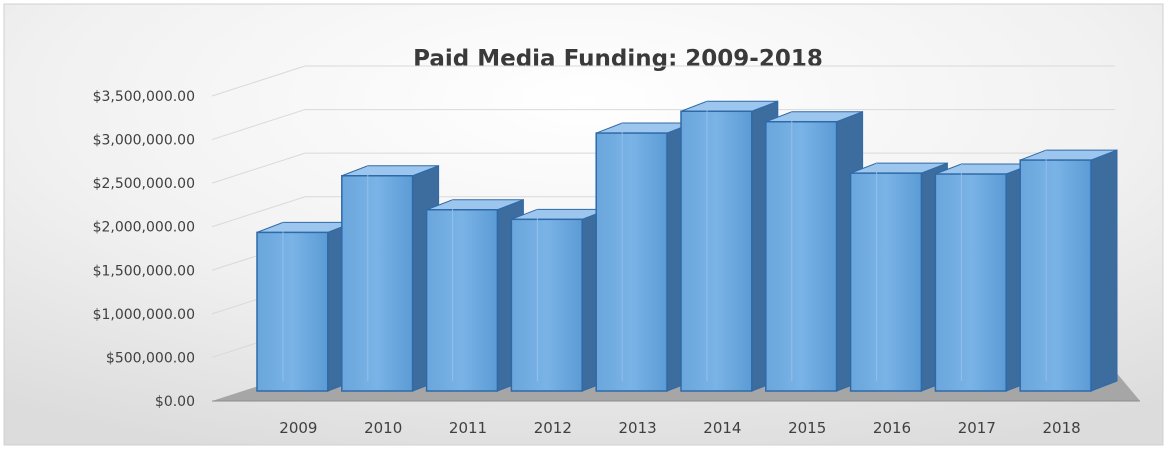  I want to click on bar-2013, so click(644, 257).